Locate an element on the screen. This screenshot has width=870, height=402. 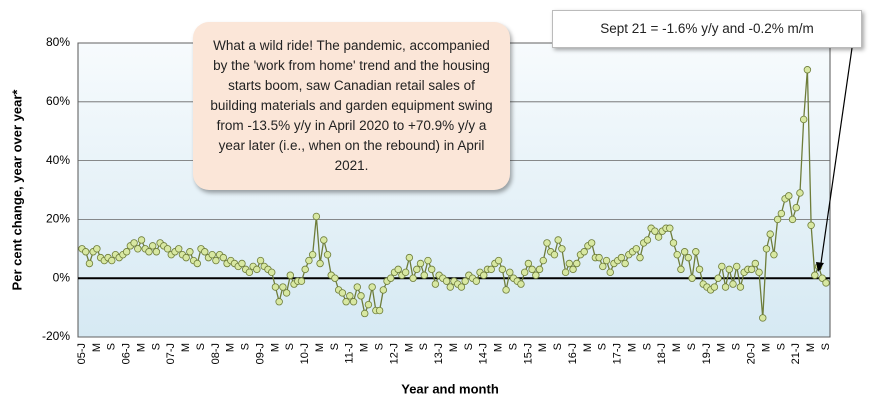
x-tick-label: 08-J is located at coordinates (216, 353).